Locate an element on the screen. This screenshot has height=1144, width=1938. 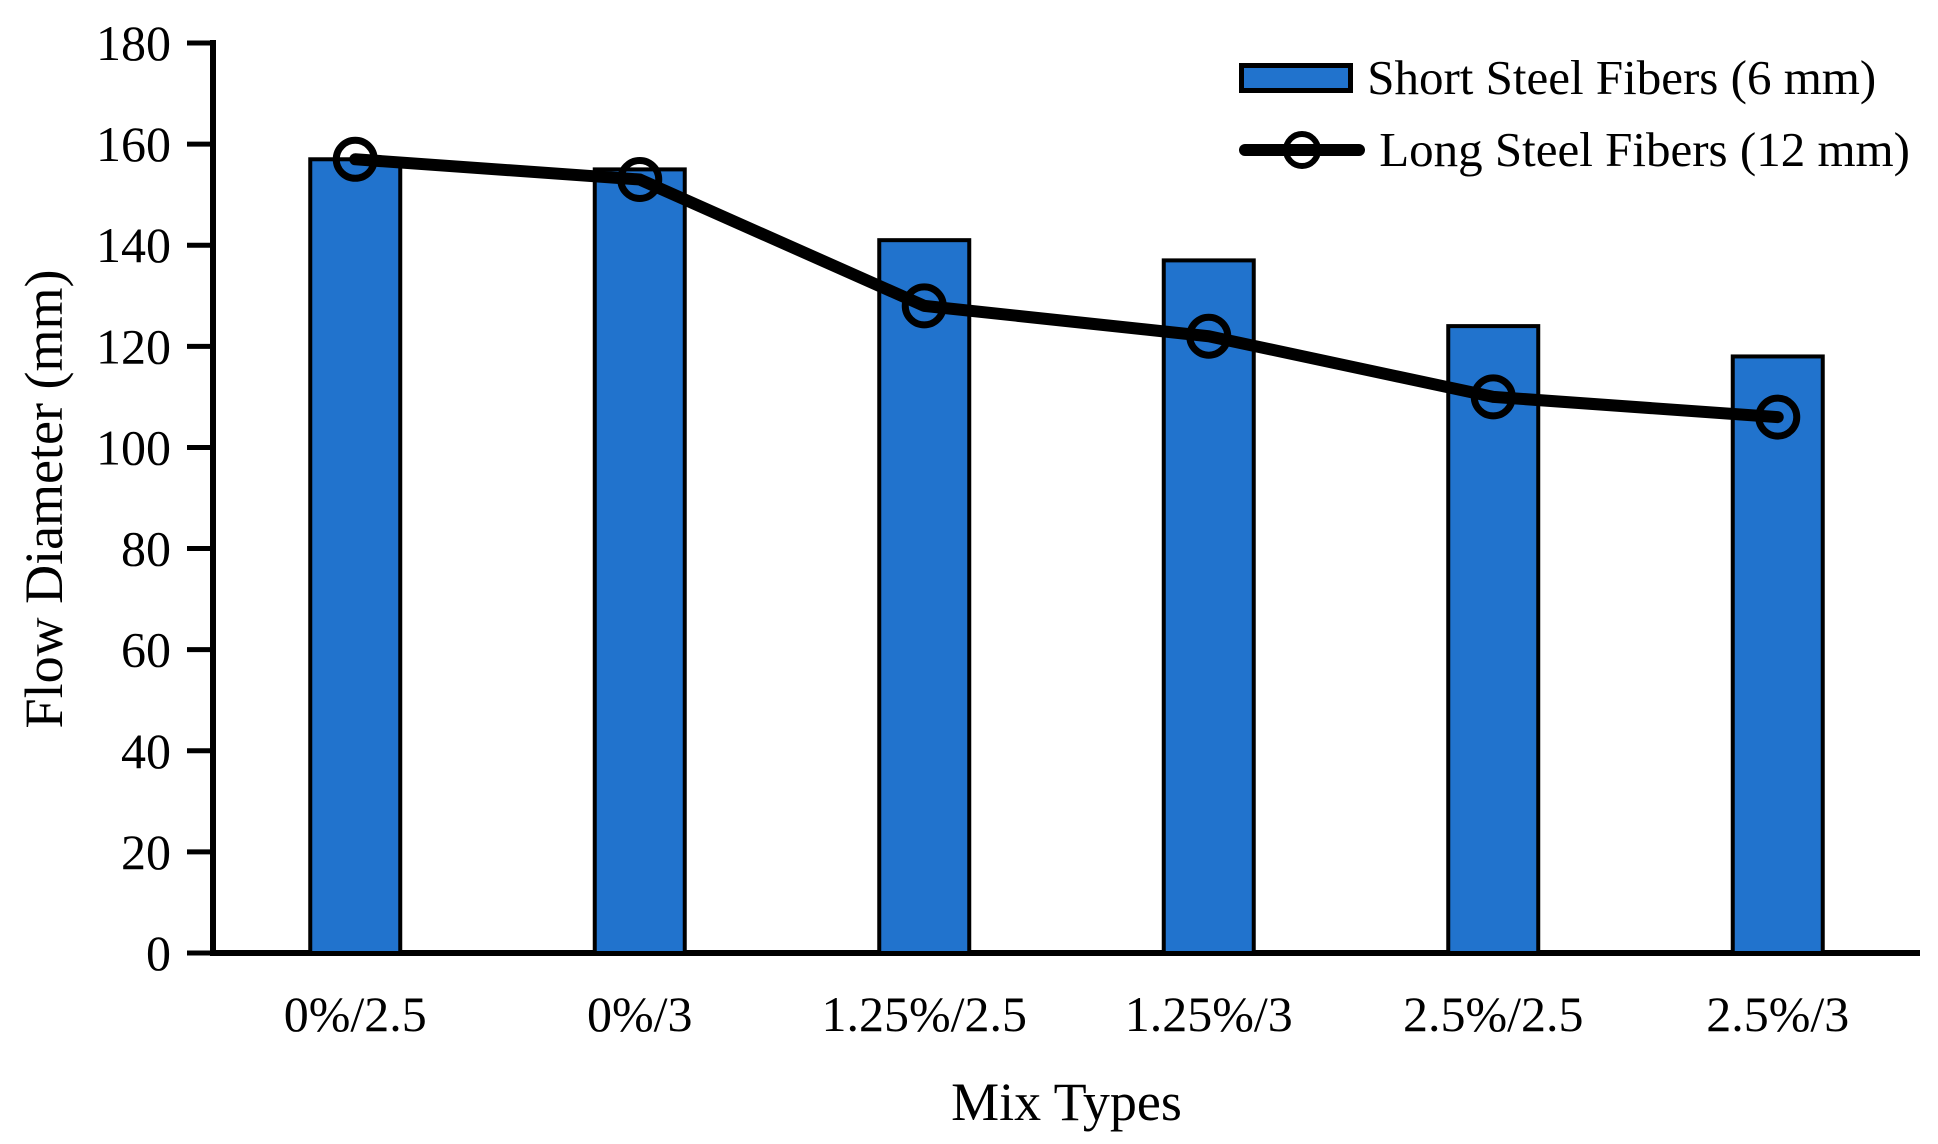
y-tick-label: 180 is located at coordinates (133, 43).